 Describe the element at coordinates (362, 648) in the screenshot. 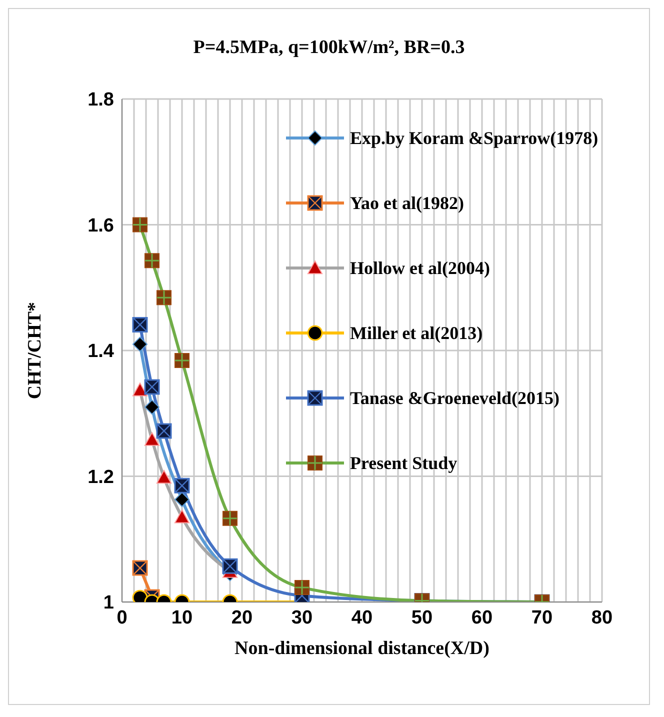

I see `x-axis-title: Non-dimensional distance(X/D)` at that location.